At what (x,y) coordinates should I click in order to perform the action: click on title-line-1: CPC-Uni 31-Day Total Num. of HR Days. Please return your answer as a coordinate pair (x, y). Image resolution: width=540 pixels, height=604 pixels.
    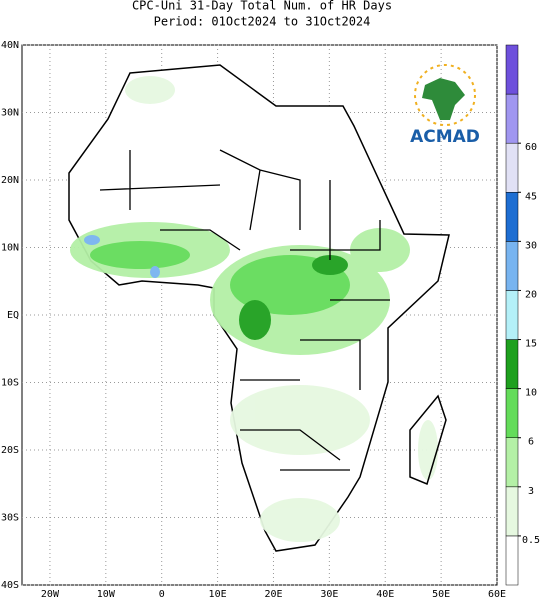
    Looking at the image, I should click on (262, 6).